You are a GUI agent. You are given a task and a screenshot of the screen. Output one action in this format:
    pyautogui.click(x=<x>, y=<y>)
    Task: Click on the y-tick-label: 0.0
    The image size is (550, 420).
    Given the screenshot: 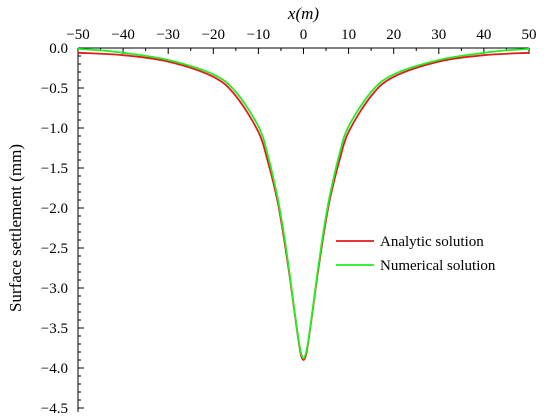 What is the action you would take?
    pyautogui.click(x=58, y=49)
    